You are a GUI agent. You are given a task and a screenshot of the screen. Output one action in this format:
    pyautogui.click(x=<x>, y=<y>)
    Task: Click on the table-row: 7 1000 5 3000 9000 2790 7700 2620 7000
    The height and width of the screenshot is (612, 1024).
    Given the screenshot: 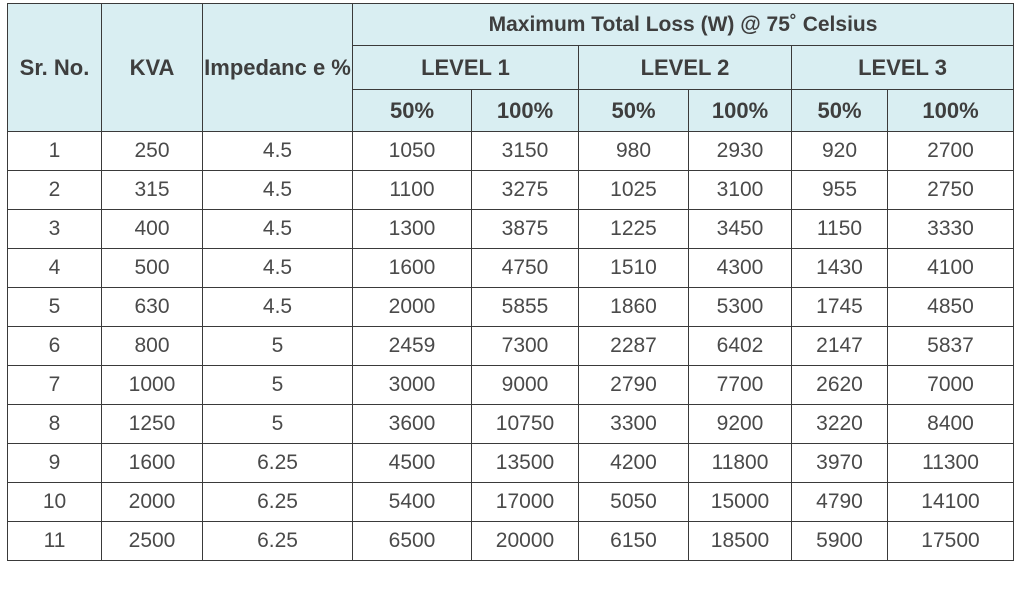 What is the action you would take?
    pyautogui.click(x=511, y=385)
    